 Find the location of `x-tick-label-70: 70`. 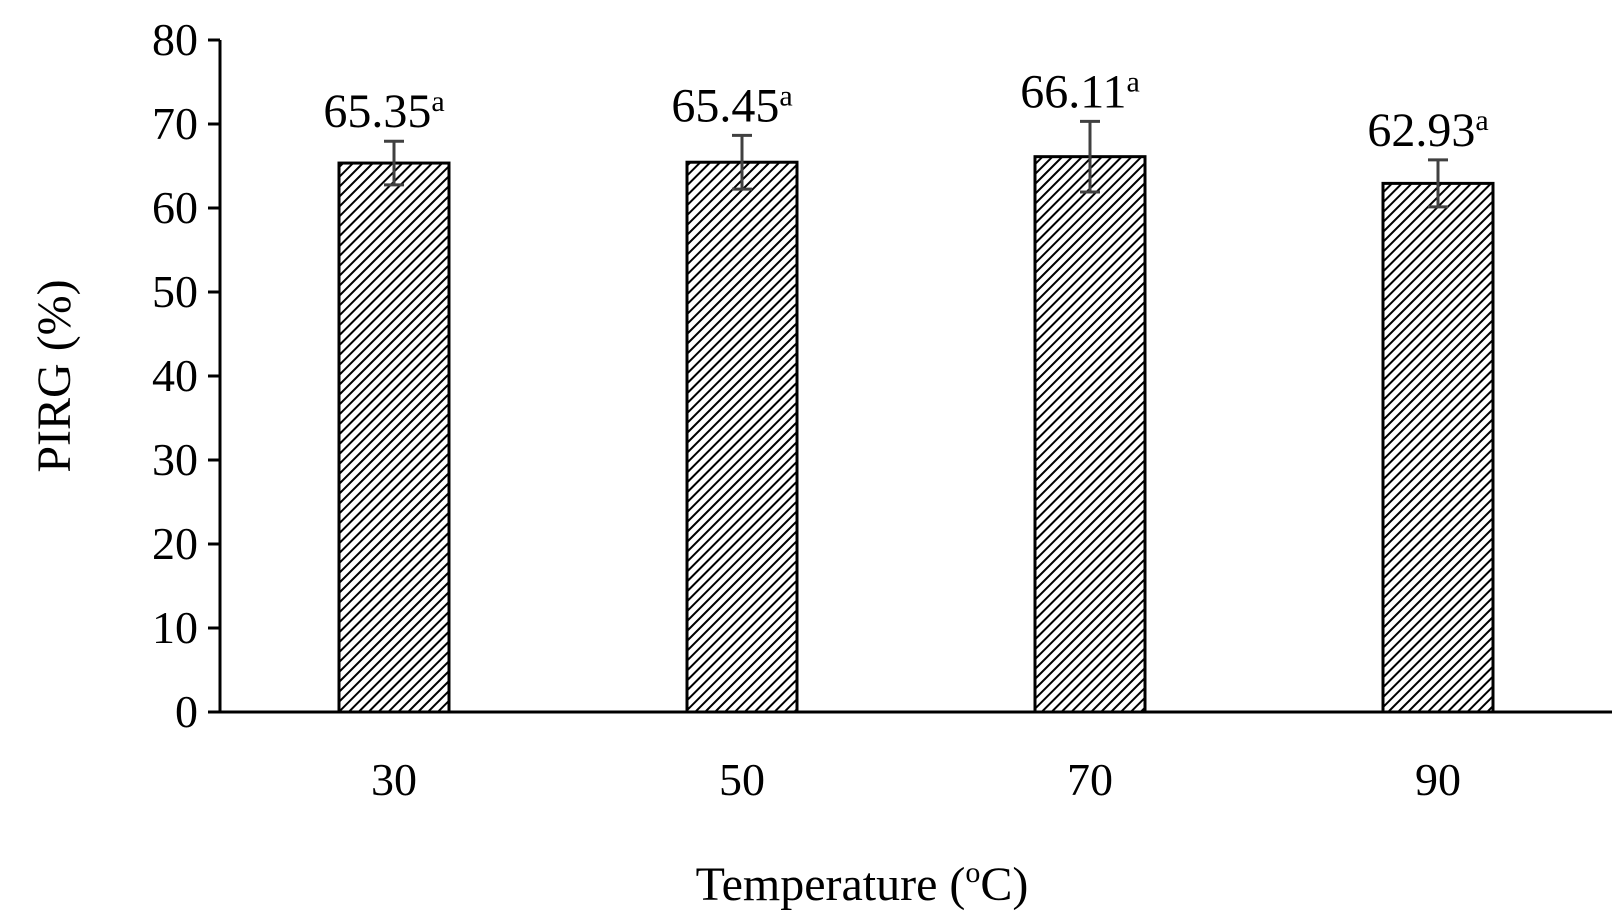

x-tick-label-70: 70 is located at coordinates (1090, 779).